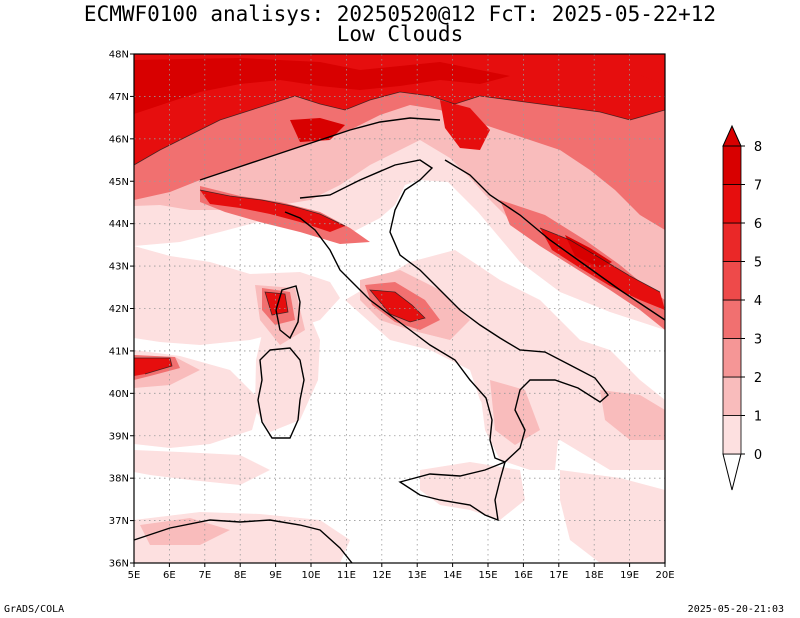 The width and height of the screenshot is (800, 618). What do you see at coordinates (381, 575) in the screenshot?
I see `x-tick-label: 12E` at bounding box center [381, 575].